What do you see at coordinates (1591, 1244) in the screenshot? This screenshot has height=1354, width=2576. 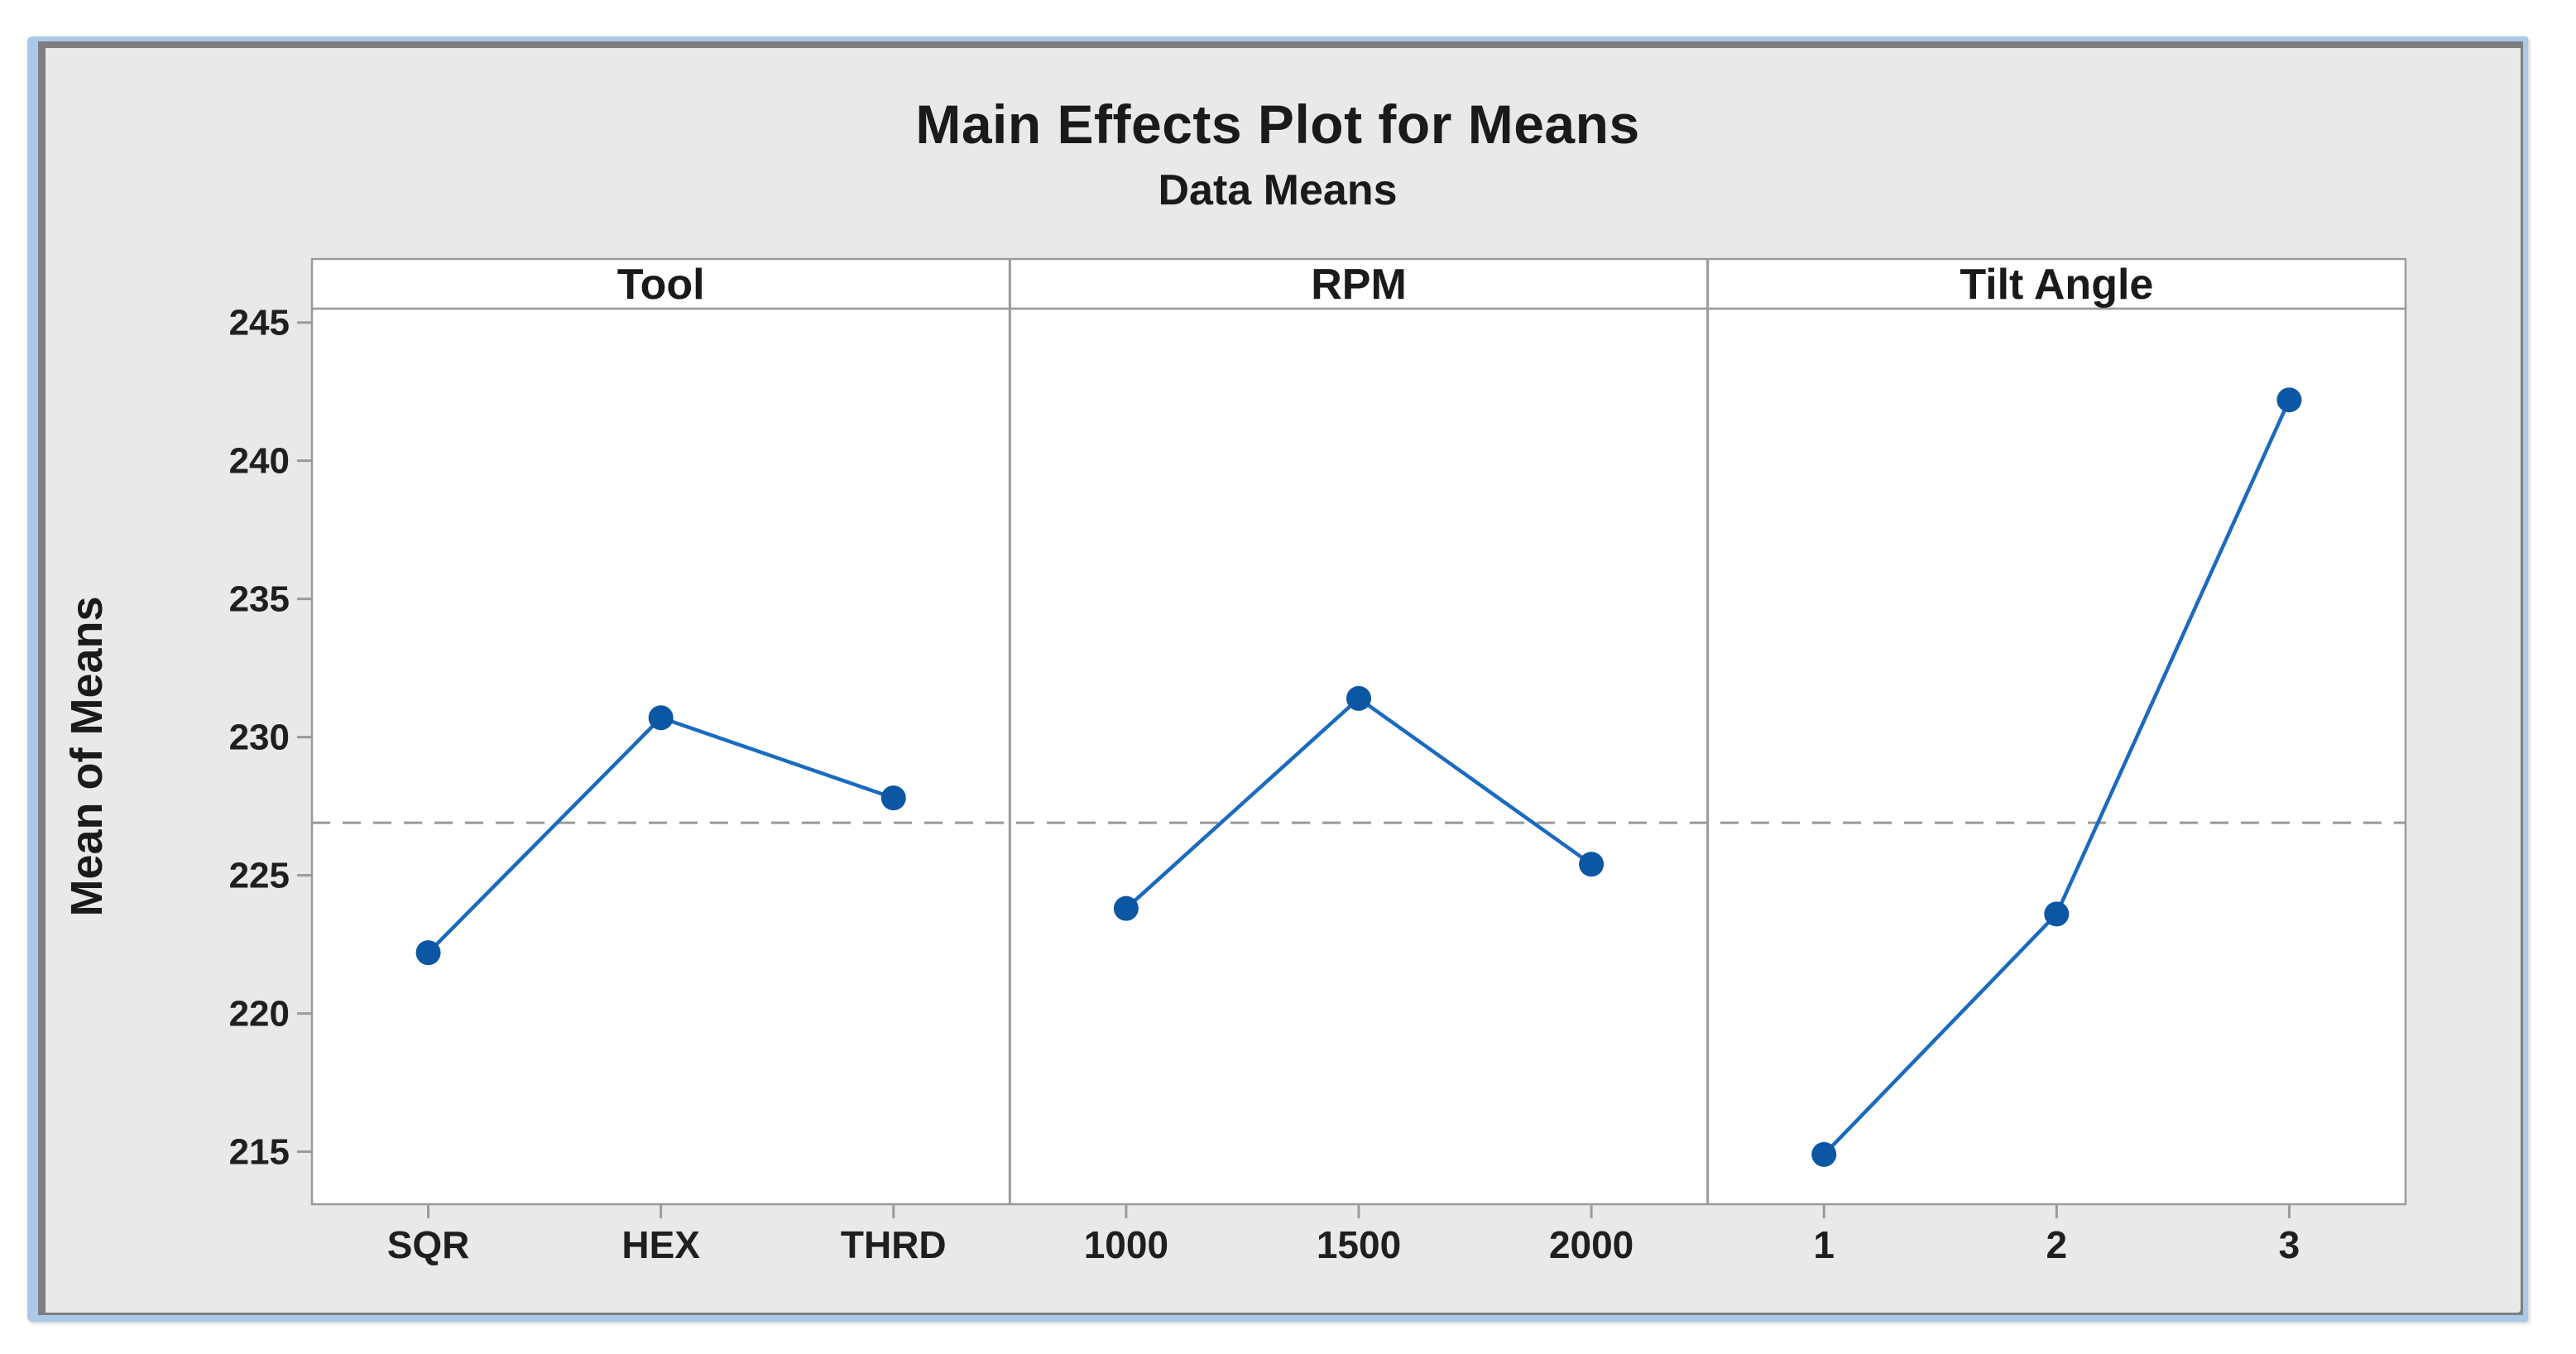 I see `x-tick-label: 2000` at bounding box center [1591, 1244].